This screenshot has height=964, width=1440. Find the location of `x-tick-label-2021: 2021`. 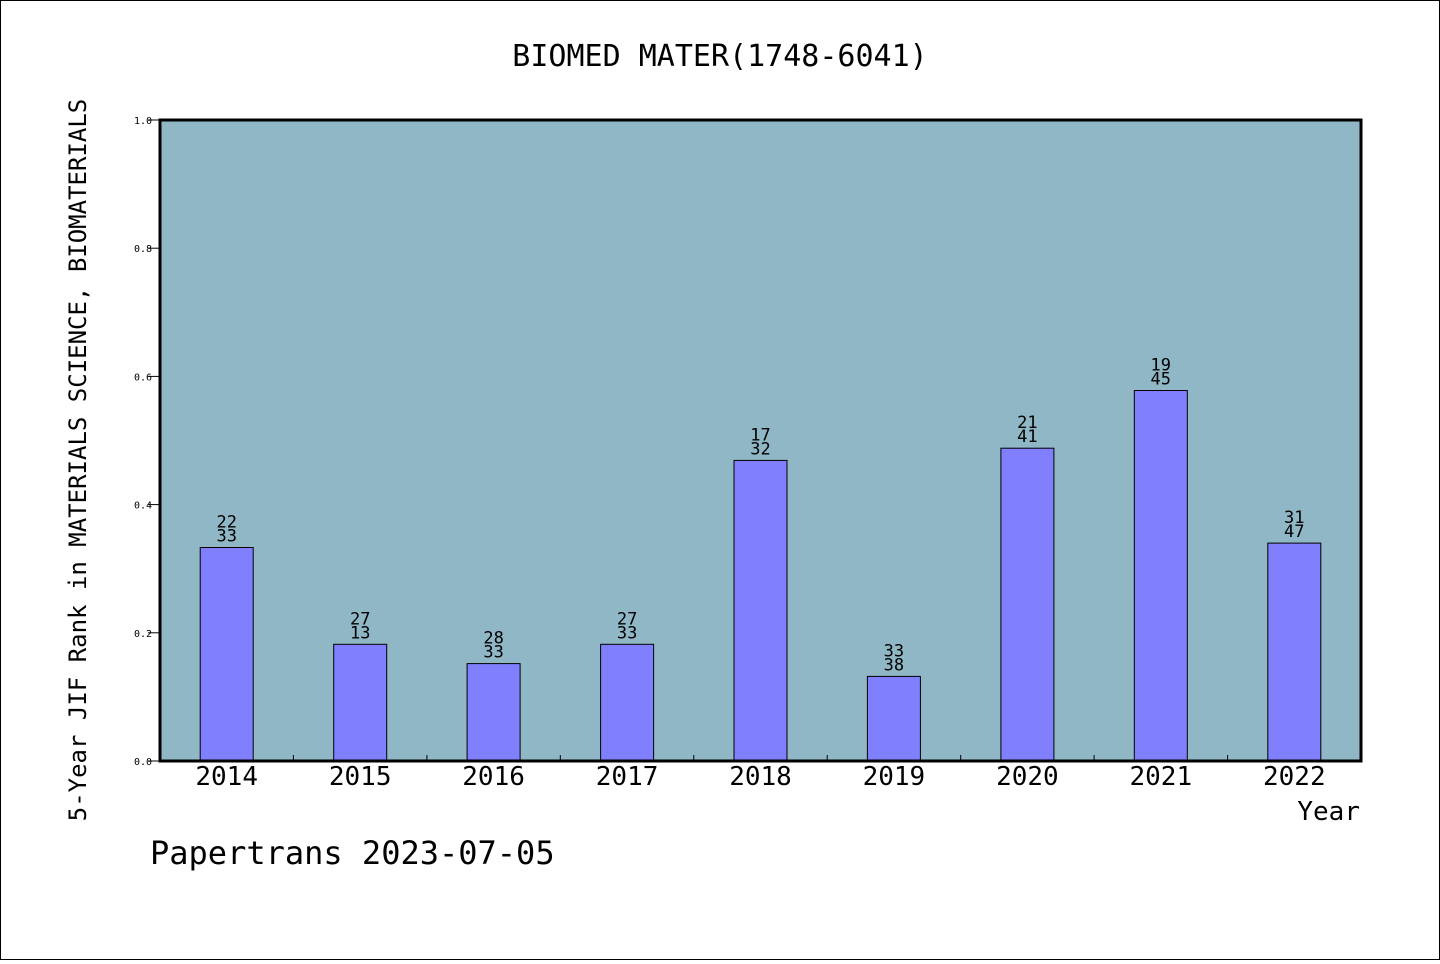

x-tick-label-2021: 2021 is located at coordinates (1160, 777).